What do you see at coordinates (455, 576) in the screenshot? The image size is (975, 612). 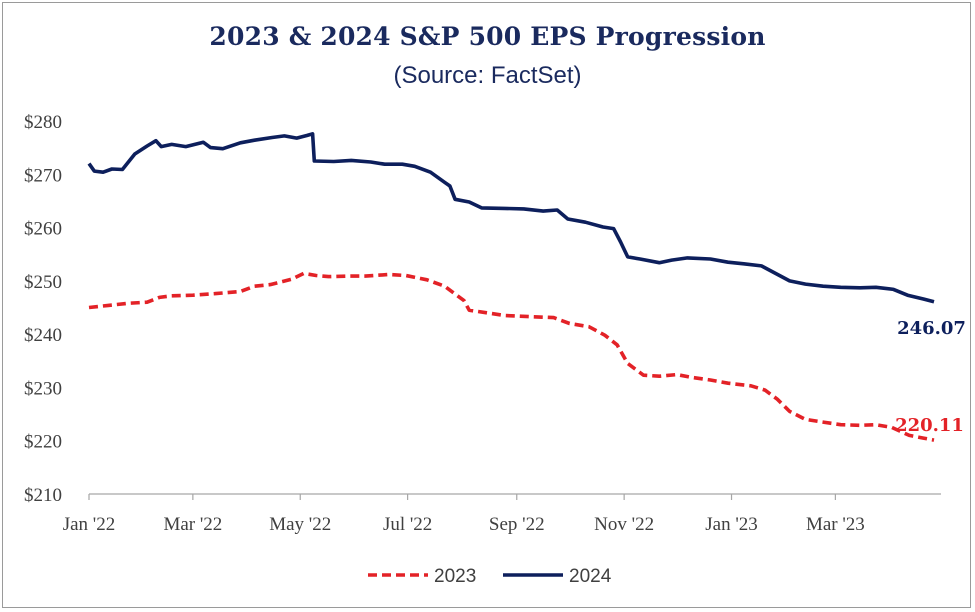 I see `legend-label-2023: 2023` at bounding box center [455, 576].